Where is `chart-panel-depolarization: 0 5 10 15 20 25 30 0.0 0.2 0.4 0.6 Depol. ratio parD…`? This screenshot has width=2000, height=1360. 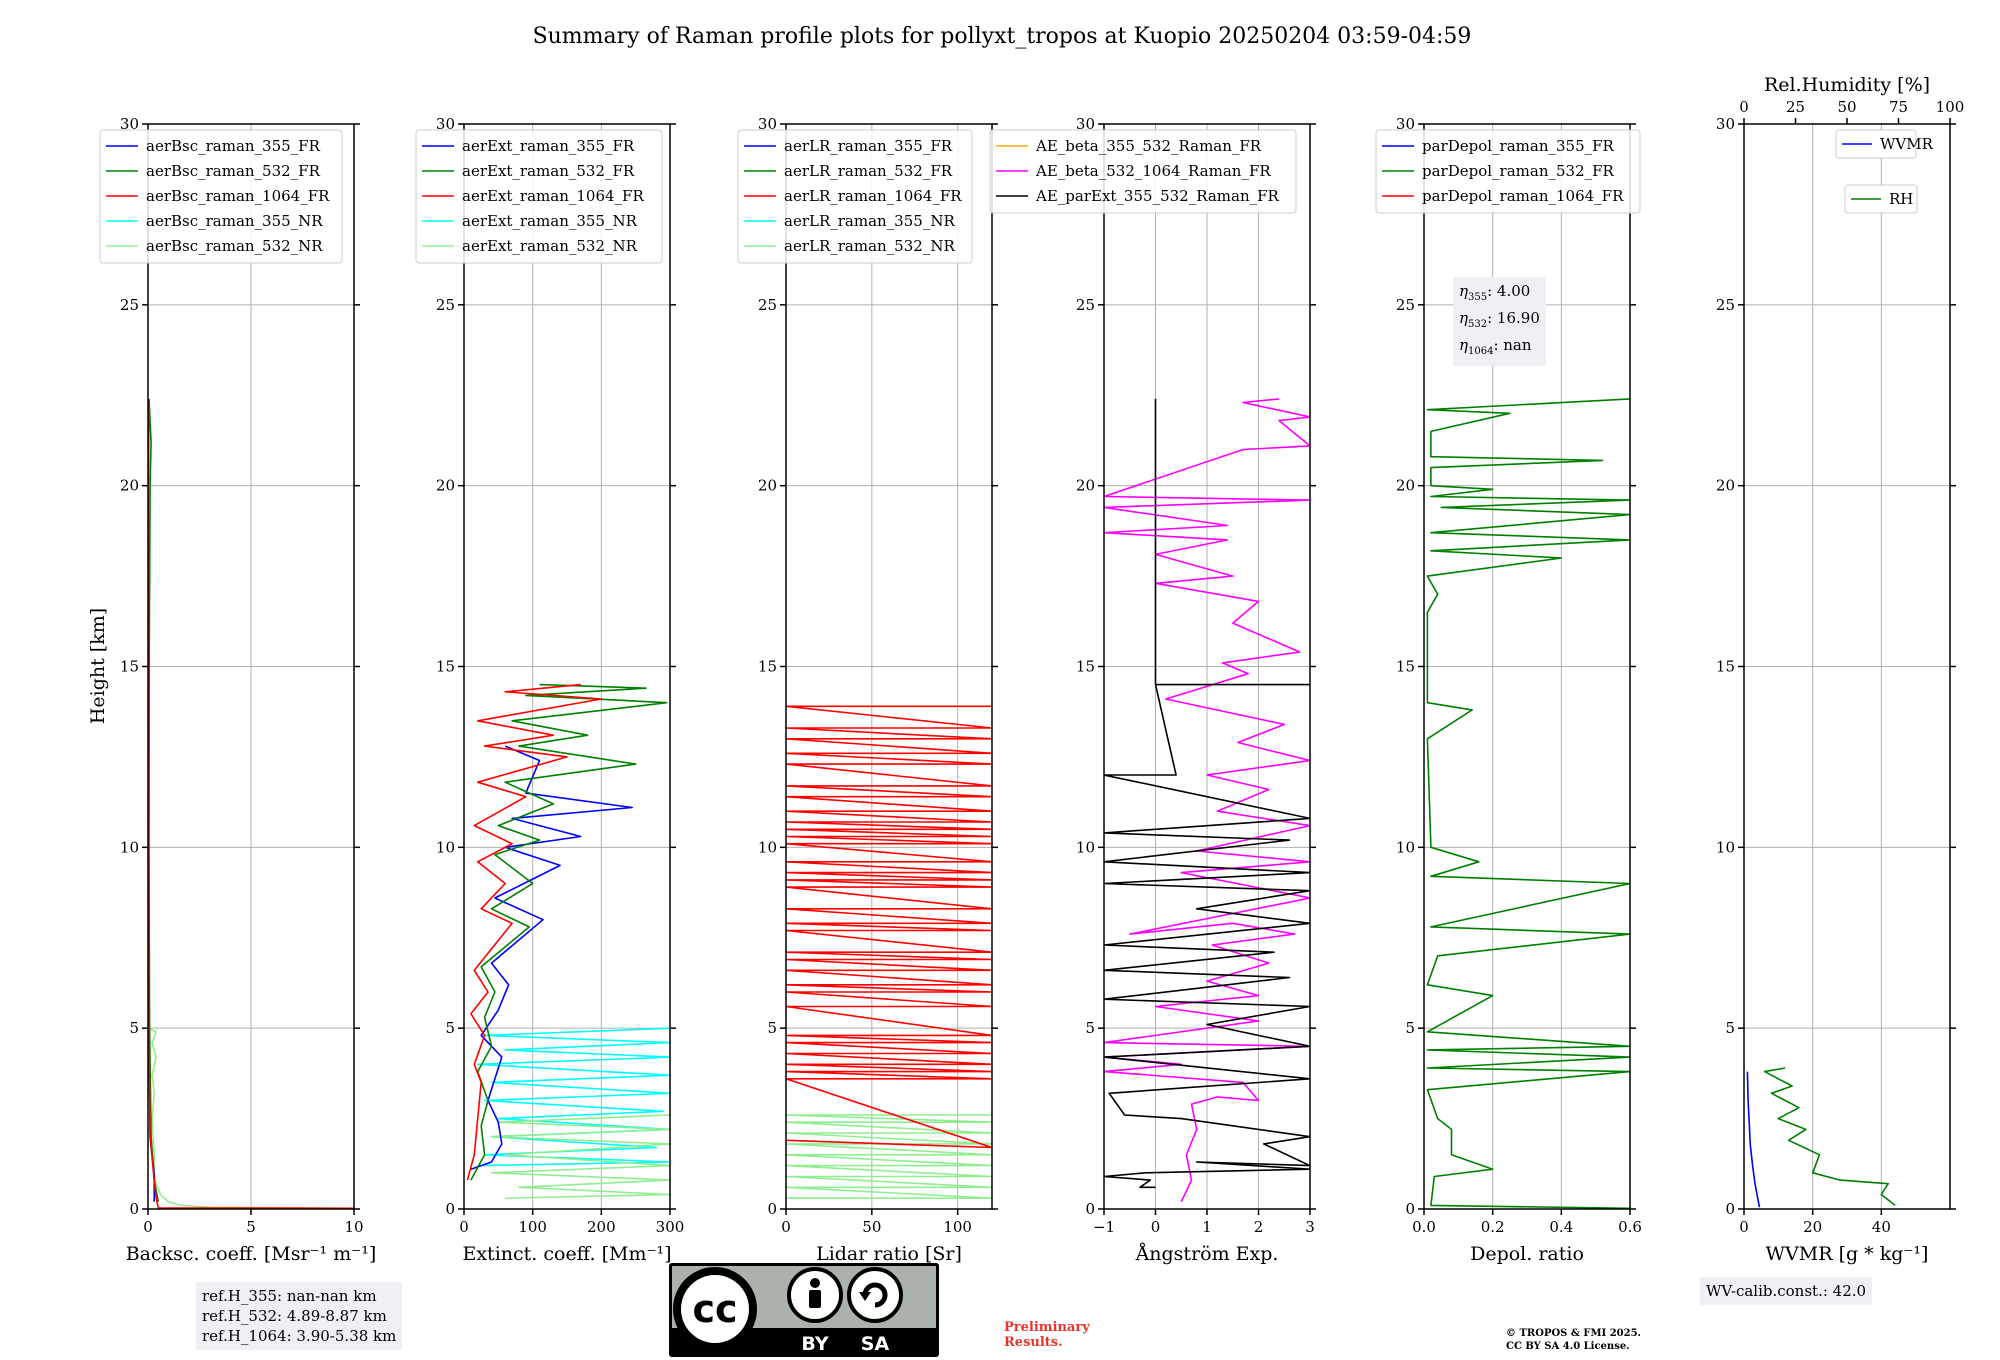 chart-panel-depolarization: 0 5 10 15 20 25 30 0.0 0.2 0.4 0.6 Depol. ratio parD… is located at coordinates (1508, 690).